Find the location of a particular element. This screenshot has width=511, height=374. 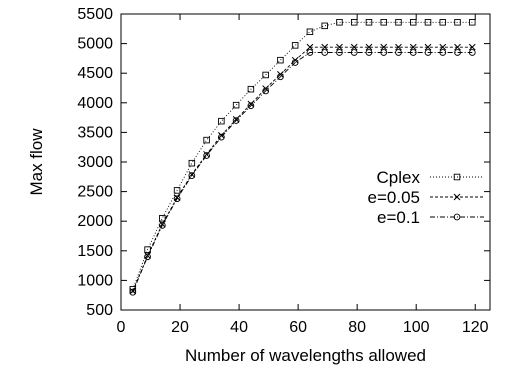

legend-label: e=0.05 is located at coordinates (394, 197).